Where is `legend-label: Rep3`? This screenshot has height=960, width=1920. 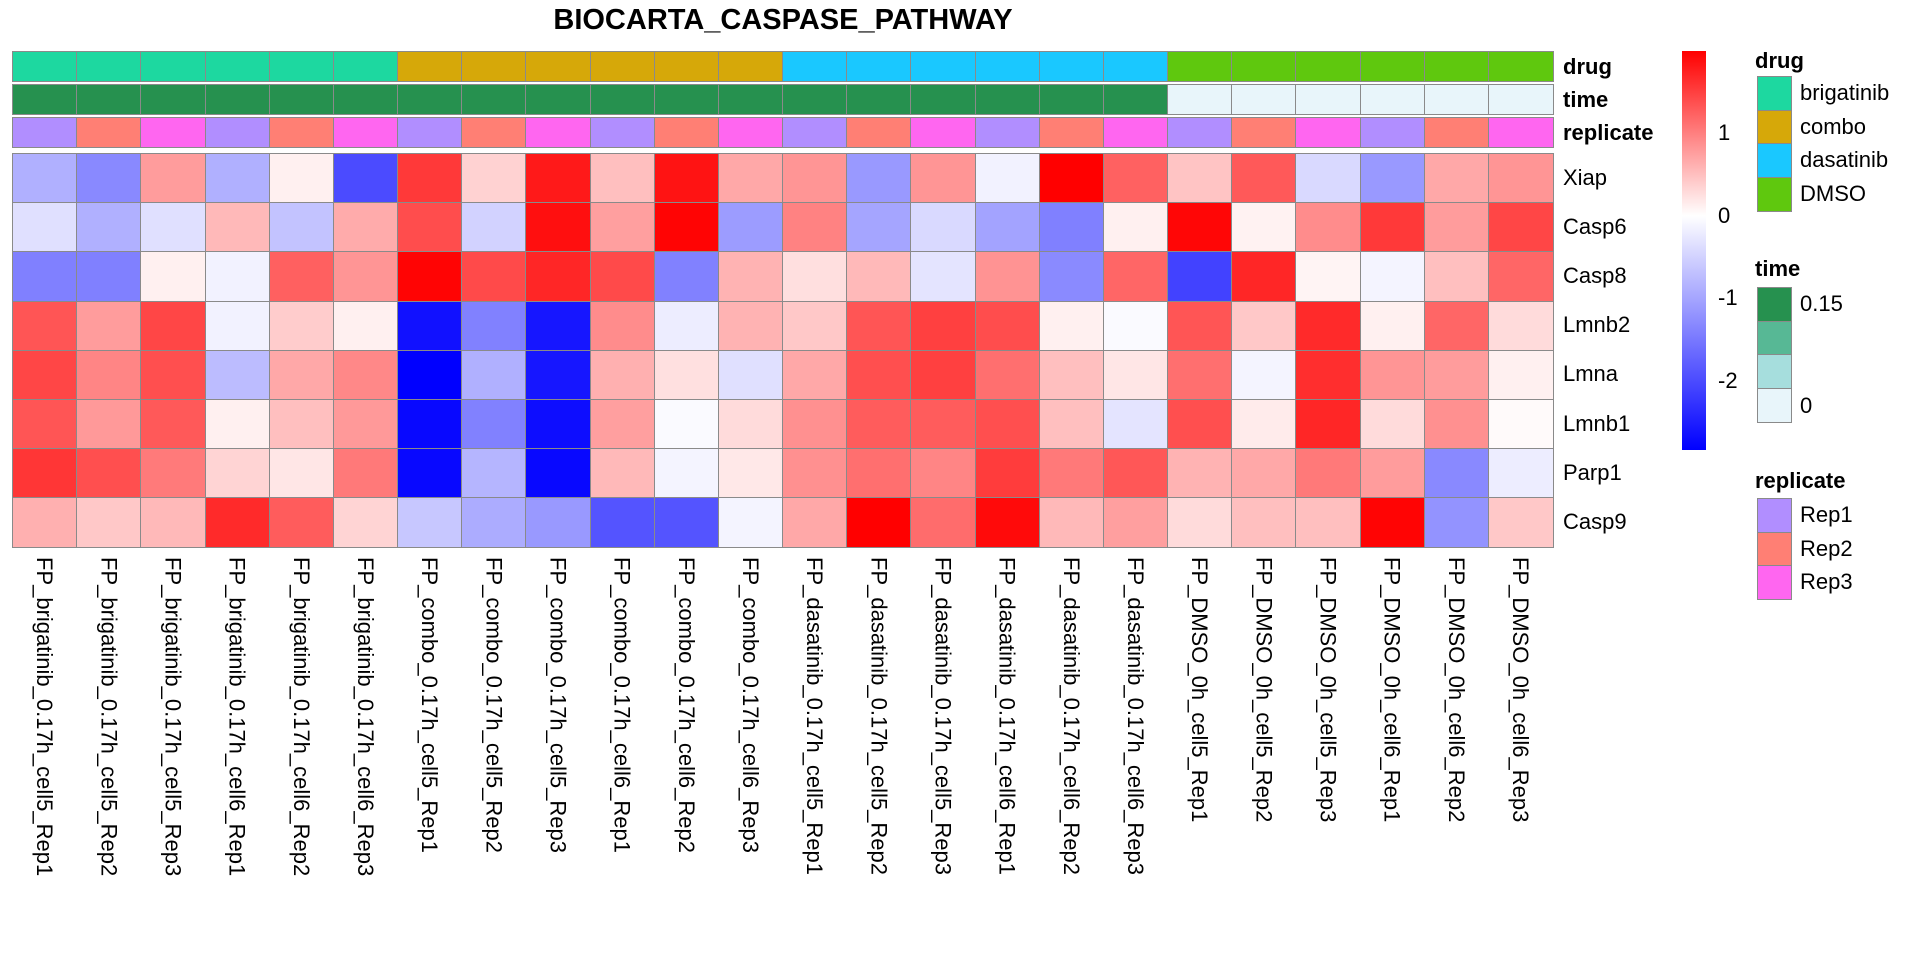
legend-label: Rep3 is located at coordinates (1826, 581).